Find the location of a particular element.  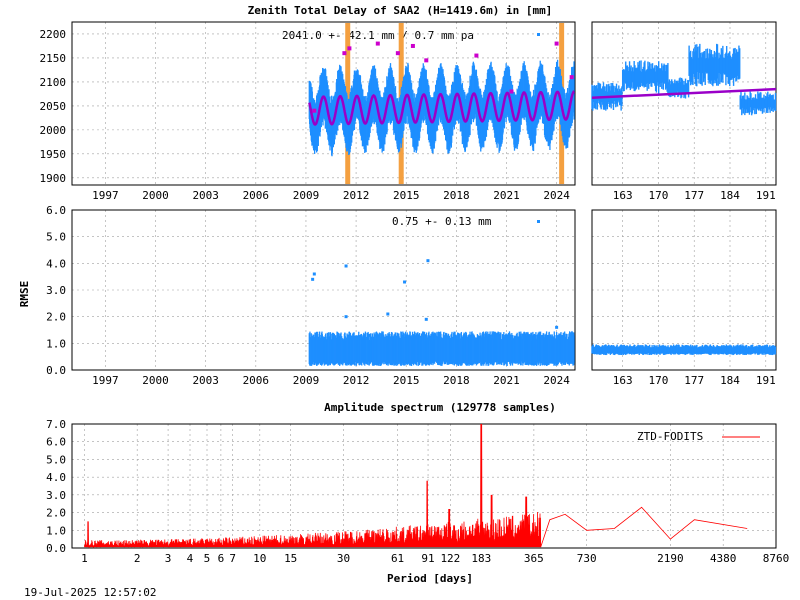

spectrum-xtick-label: 6 is located at coordinates (221, 558).